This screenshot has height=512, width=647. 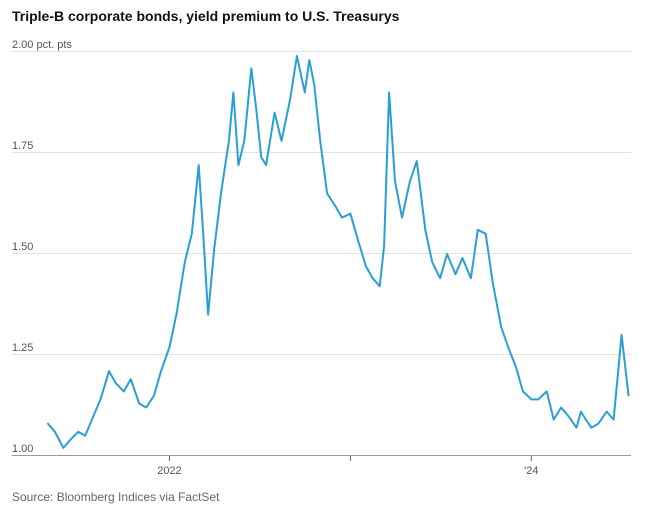 What do you see at coordinates (22, 449) in the screenshot?
I see `y-tick-label: 1.00` at bounding box center [22, 449].